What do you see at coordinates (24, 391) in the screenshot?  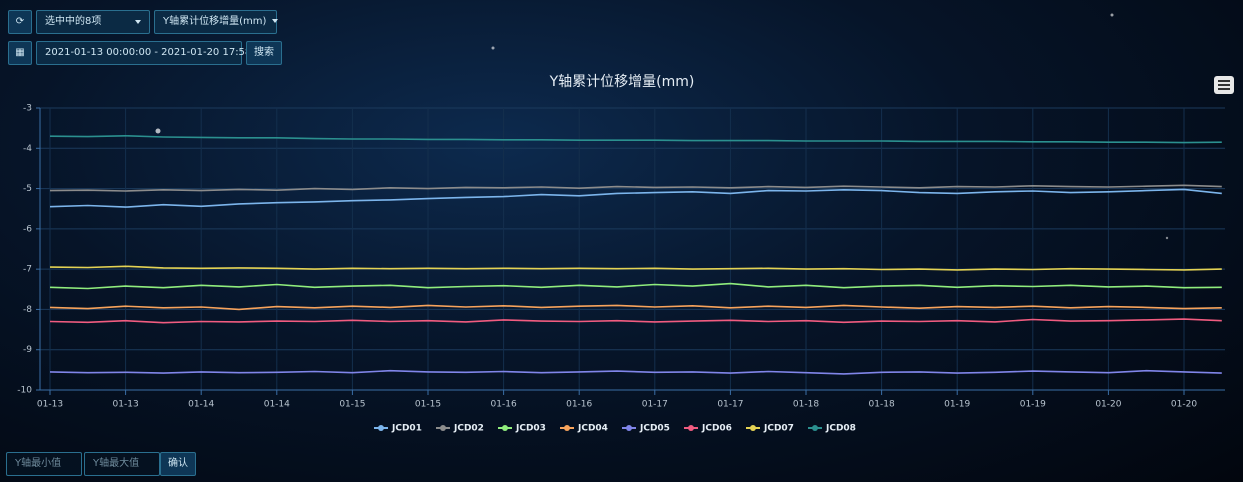 I see `y-tick-label: -10` at bounding box center [24, 391].